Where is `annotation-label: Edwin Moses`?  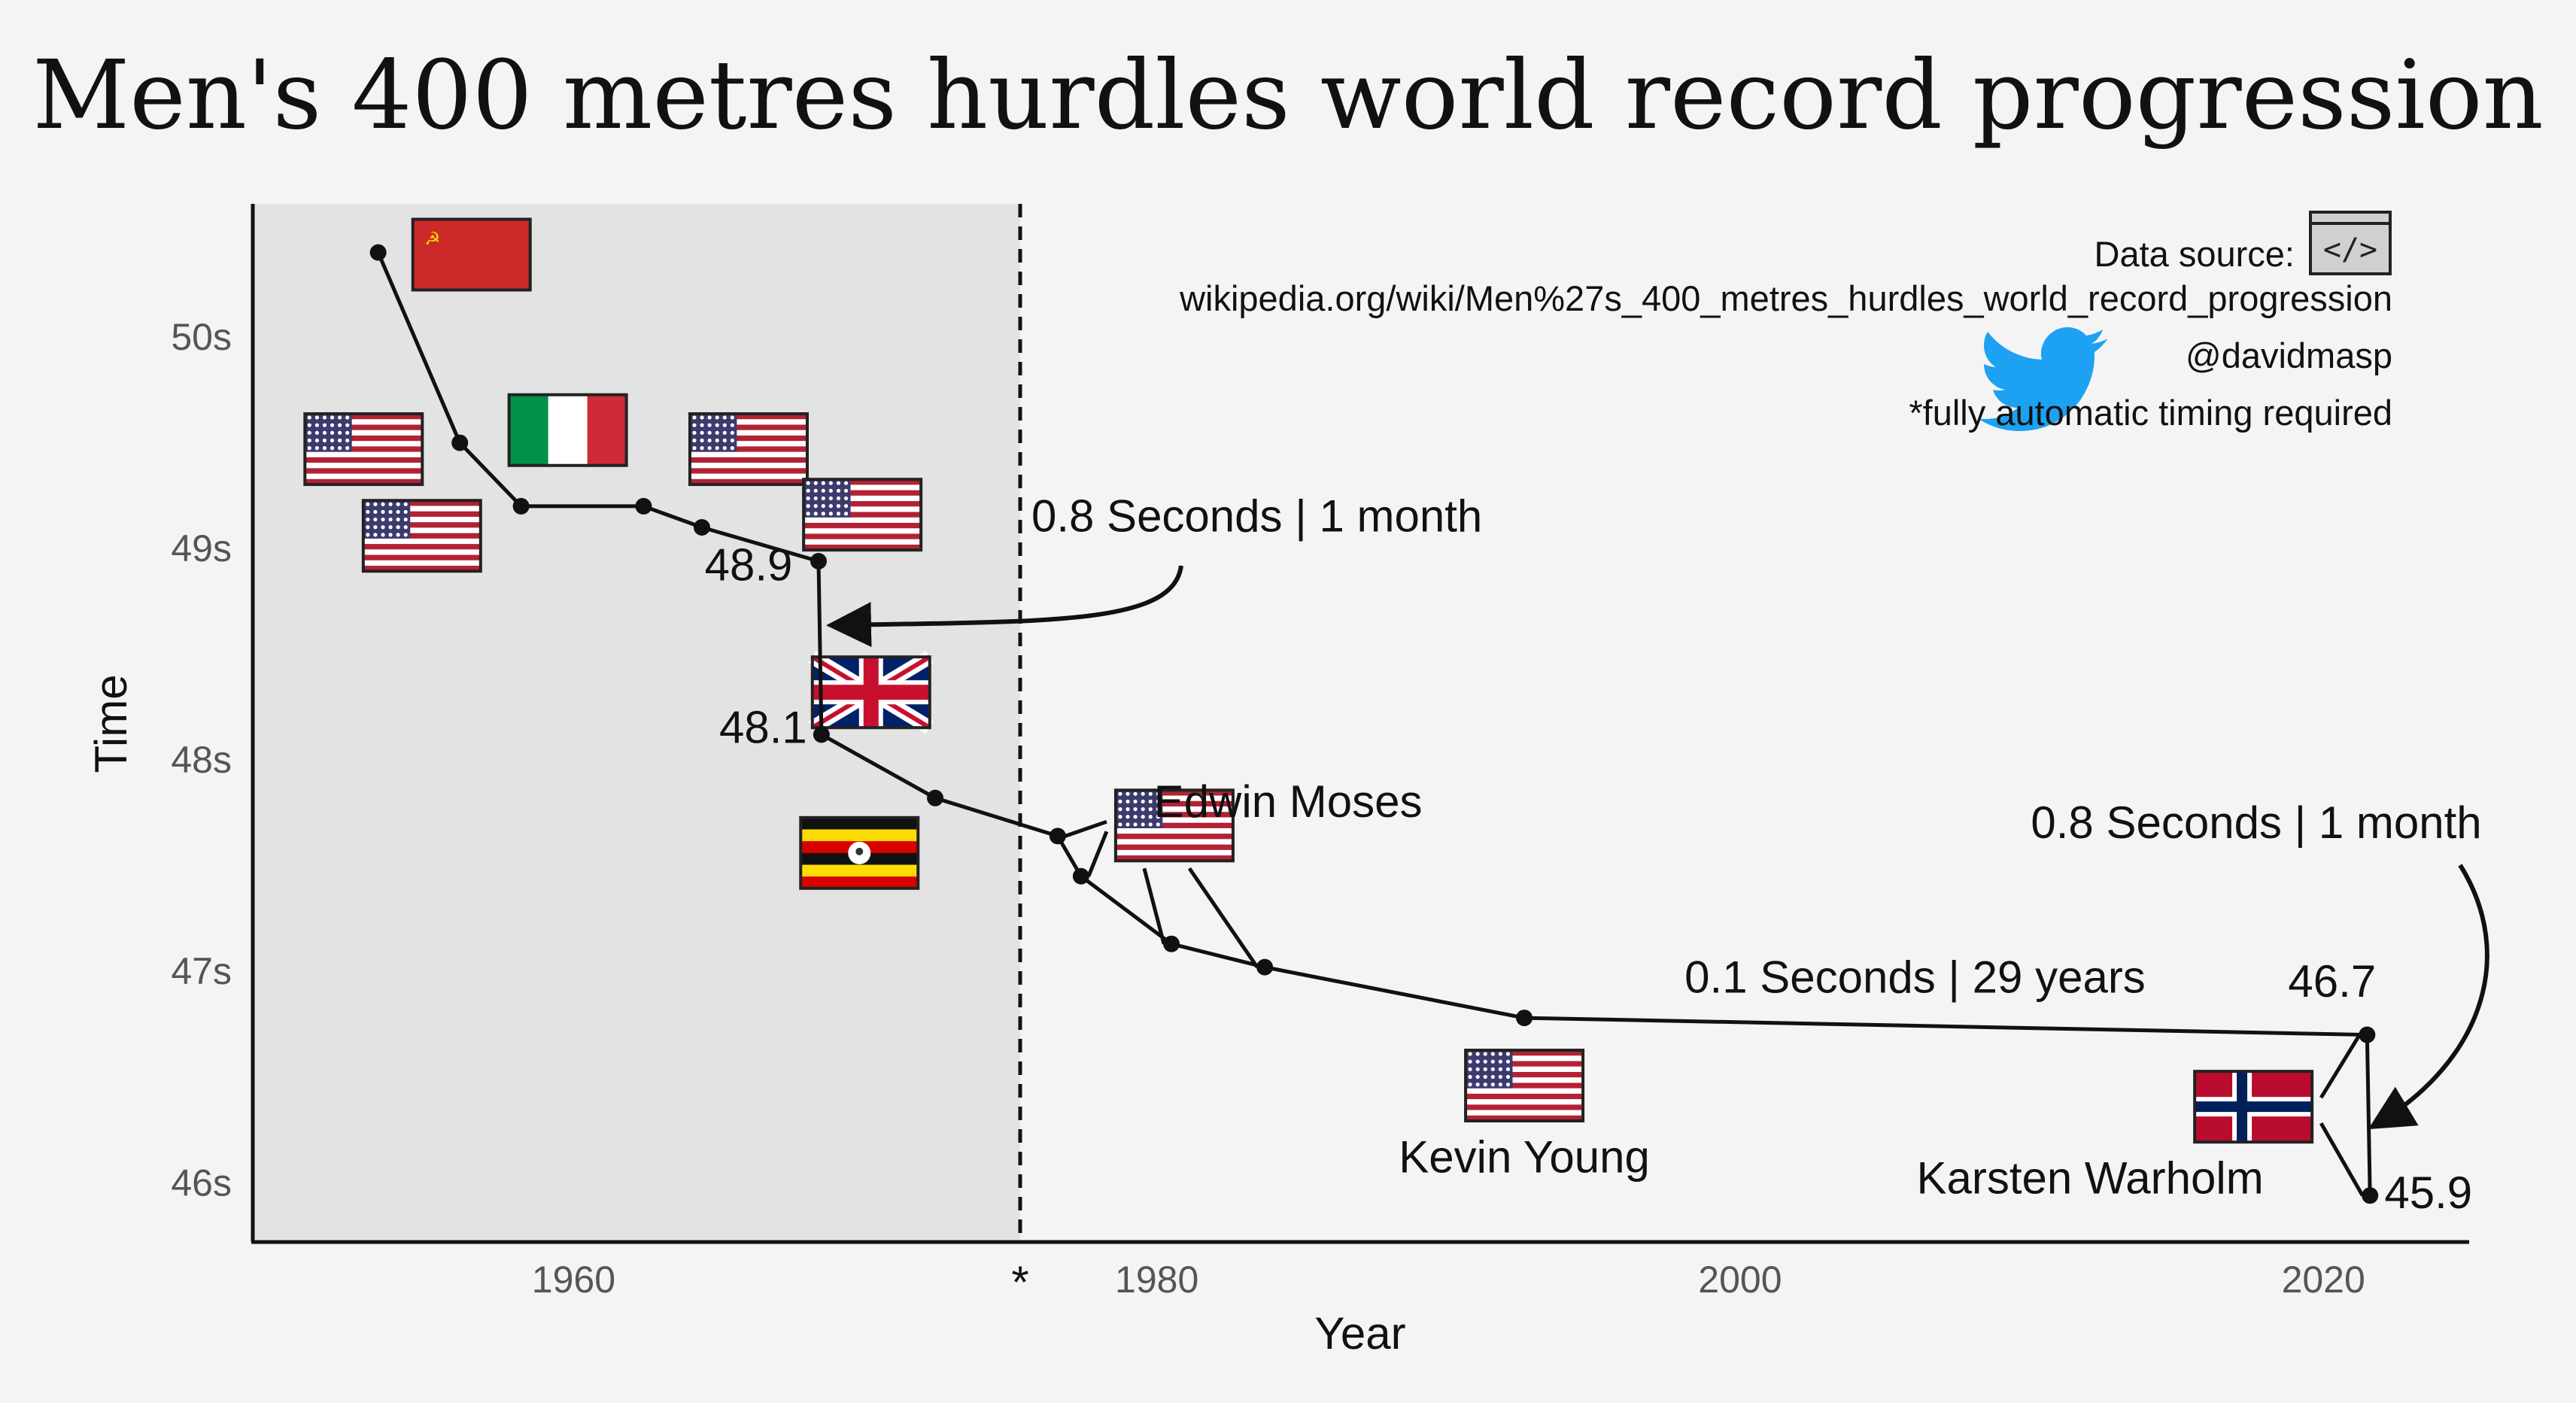
annotation-label: Edwin Moses is located at coordinates (1289, 801).